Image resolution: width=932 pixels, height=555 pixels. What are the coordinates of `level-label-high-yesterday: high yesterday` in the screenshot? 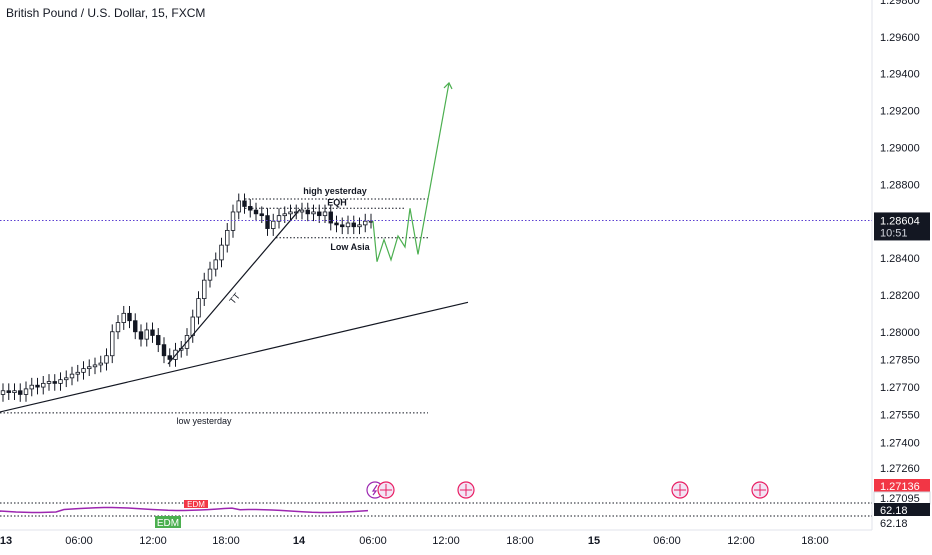 It's located at (335, 191).